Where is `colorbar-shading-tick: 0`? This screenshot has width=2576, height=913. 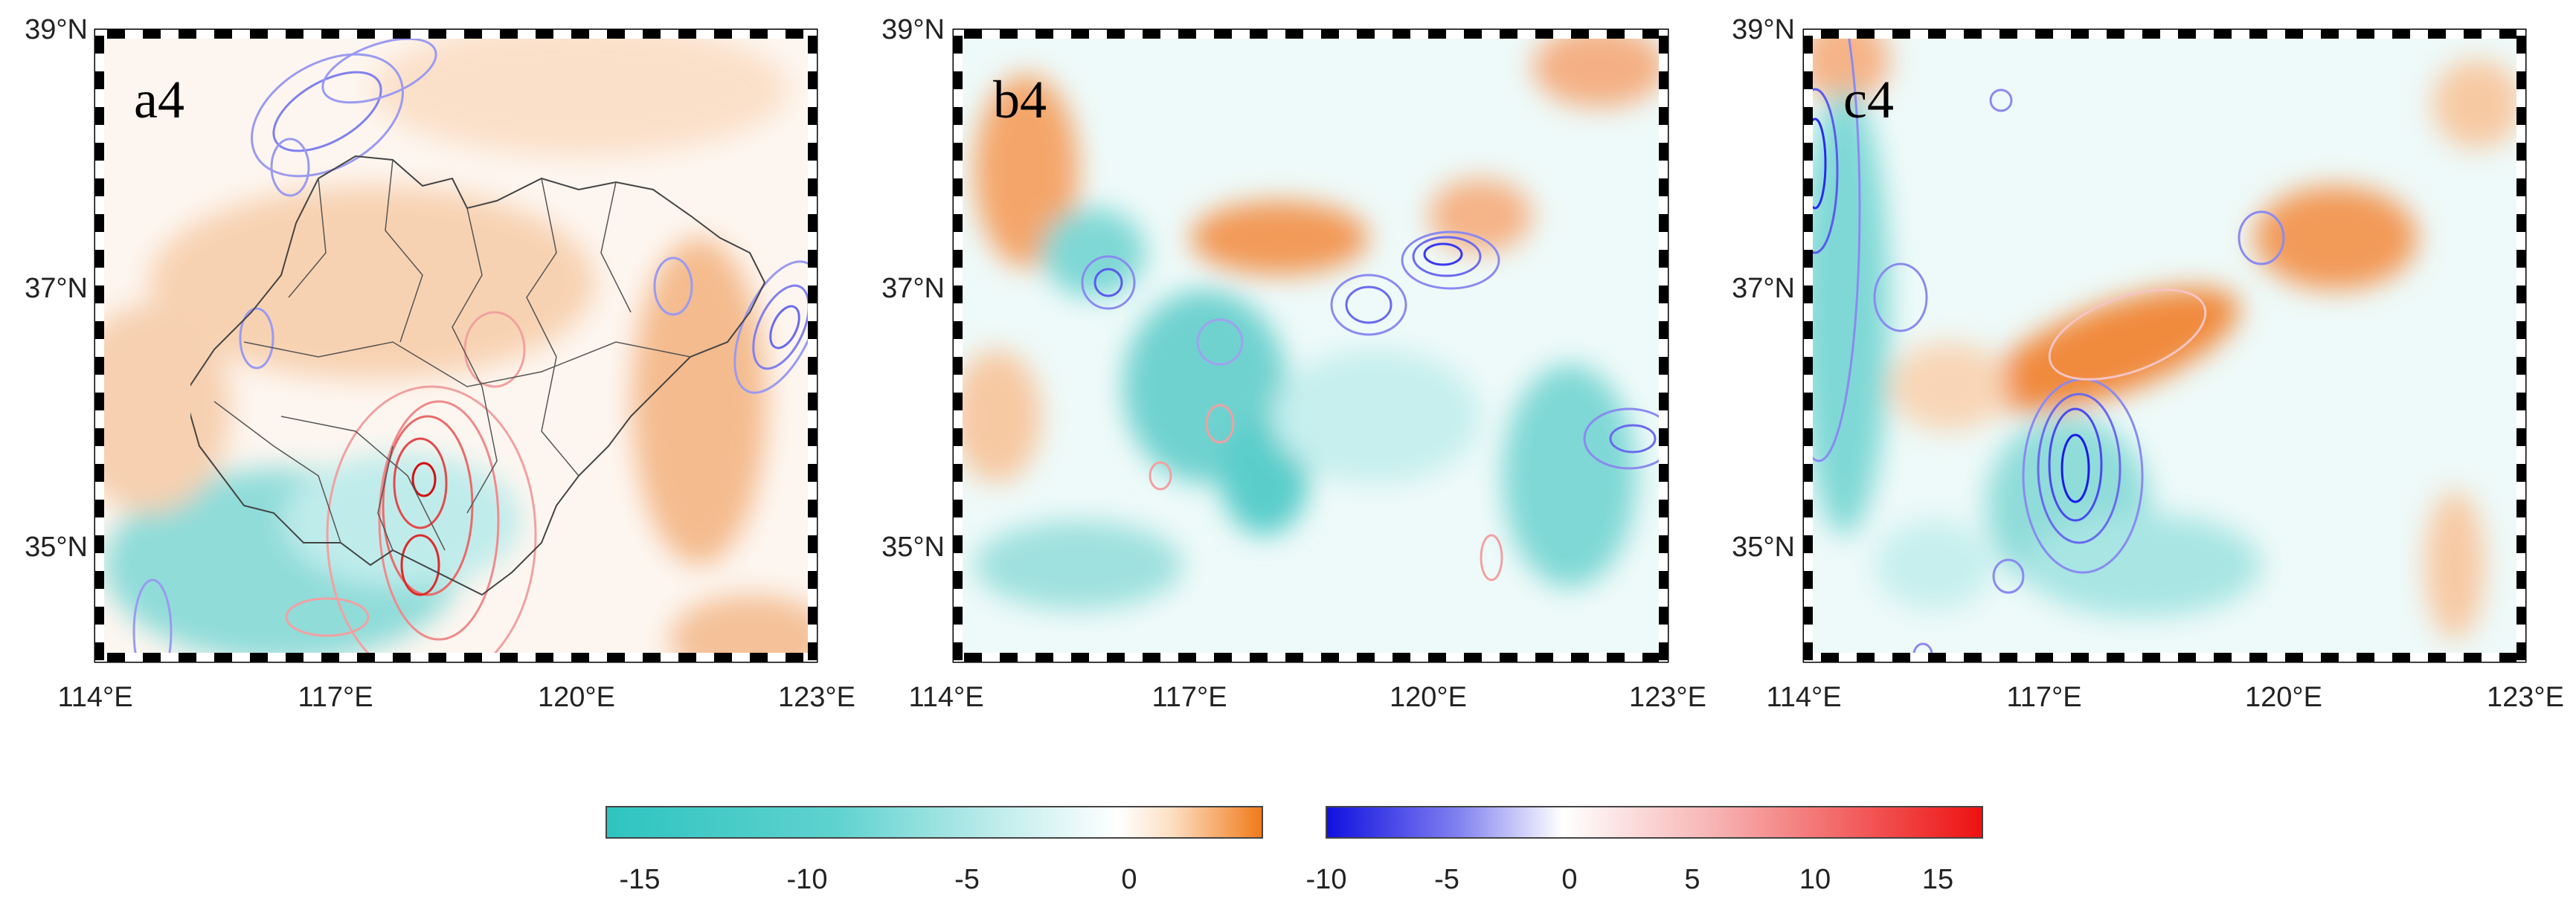 colorbar-shading-tick: 0 is located at coordinates (1129, 879).